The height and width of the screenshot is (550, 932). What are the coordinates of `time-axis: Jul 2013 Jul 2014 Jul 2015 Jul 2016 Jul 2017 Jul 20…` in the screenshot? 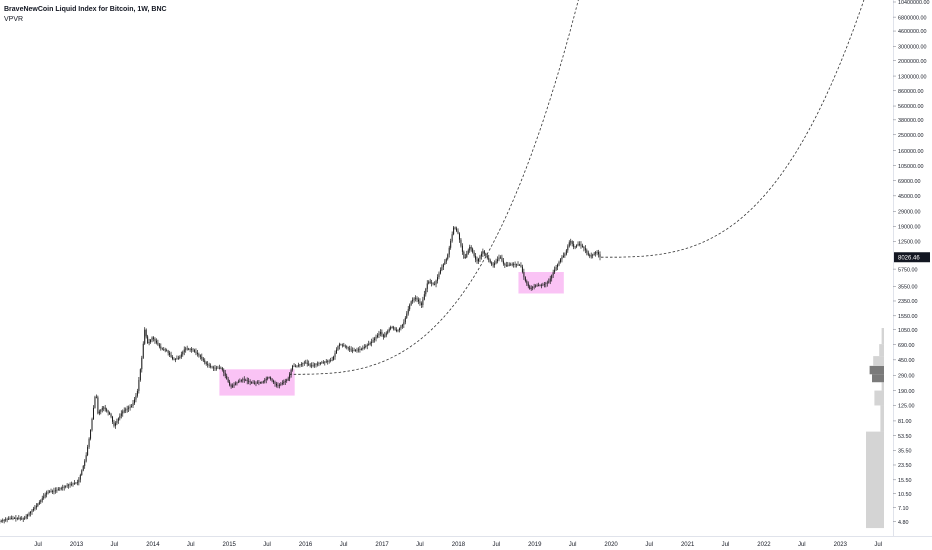 It's located at (458, 545).